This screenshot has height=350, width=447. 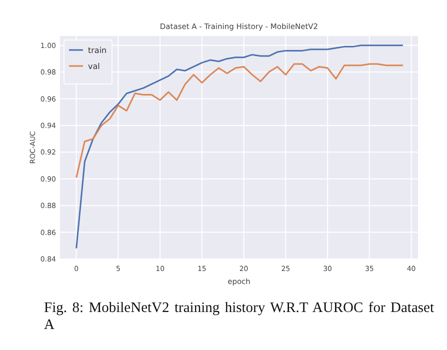 What do you see at coordinates (239, 317) in the screenshot?
I see `caption: Fig. 8: MobileNetV2 training history W.R.T AUROC for Dataset A` at bounding box center [239, 317].